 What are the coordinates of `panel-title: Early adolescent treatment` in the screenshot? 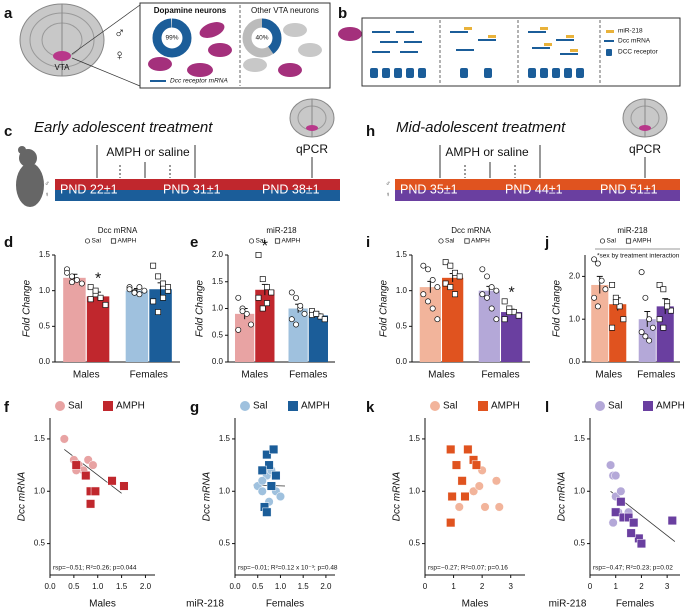 It's located at (123, 127).